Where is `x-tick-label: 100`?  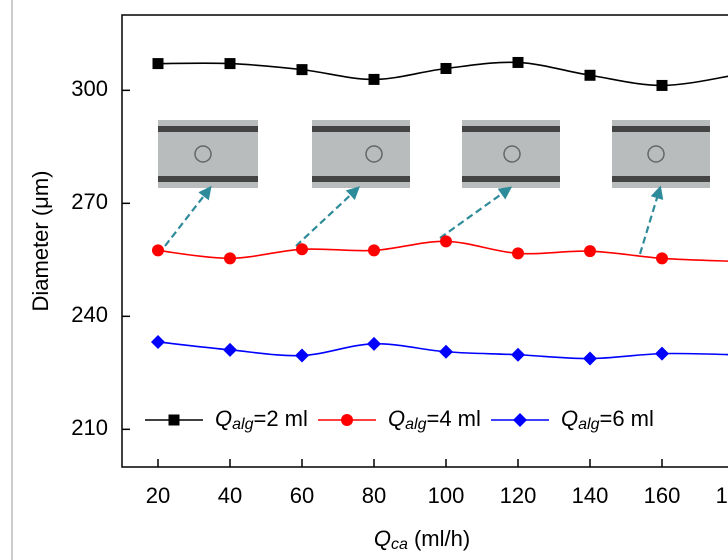 x-tick-label: 100 is located at coordinates (446, 495).